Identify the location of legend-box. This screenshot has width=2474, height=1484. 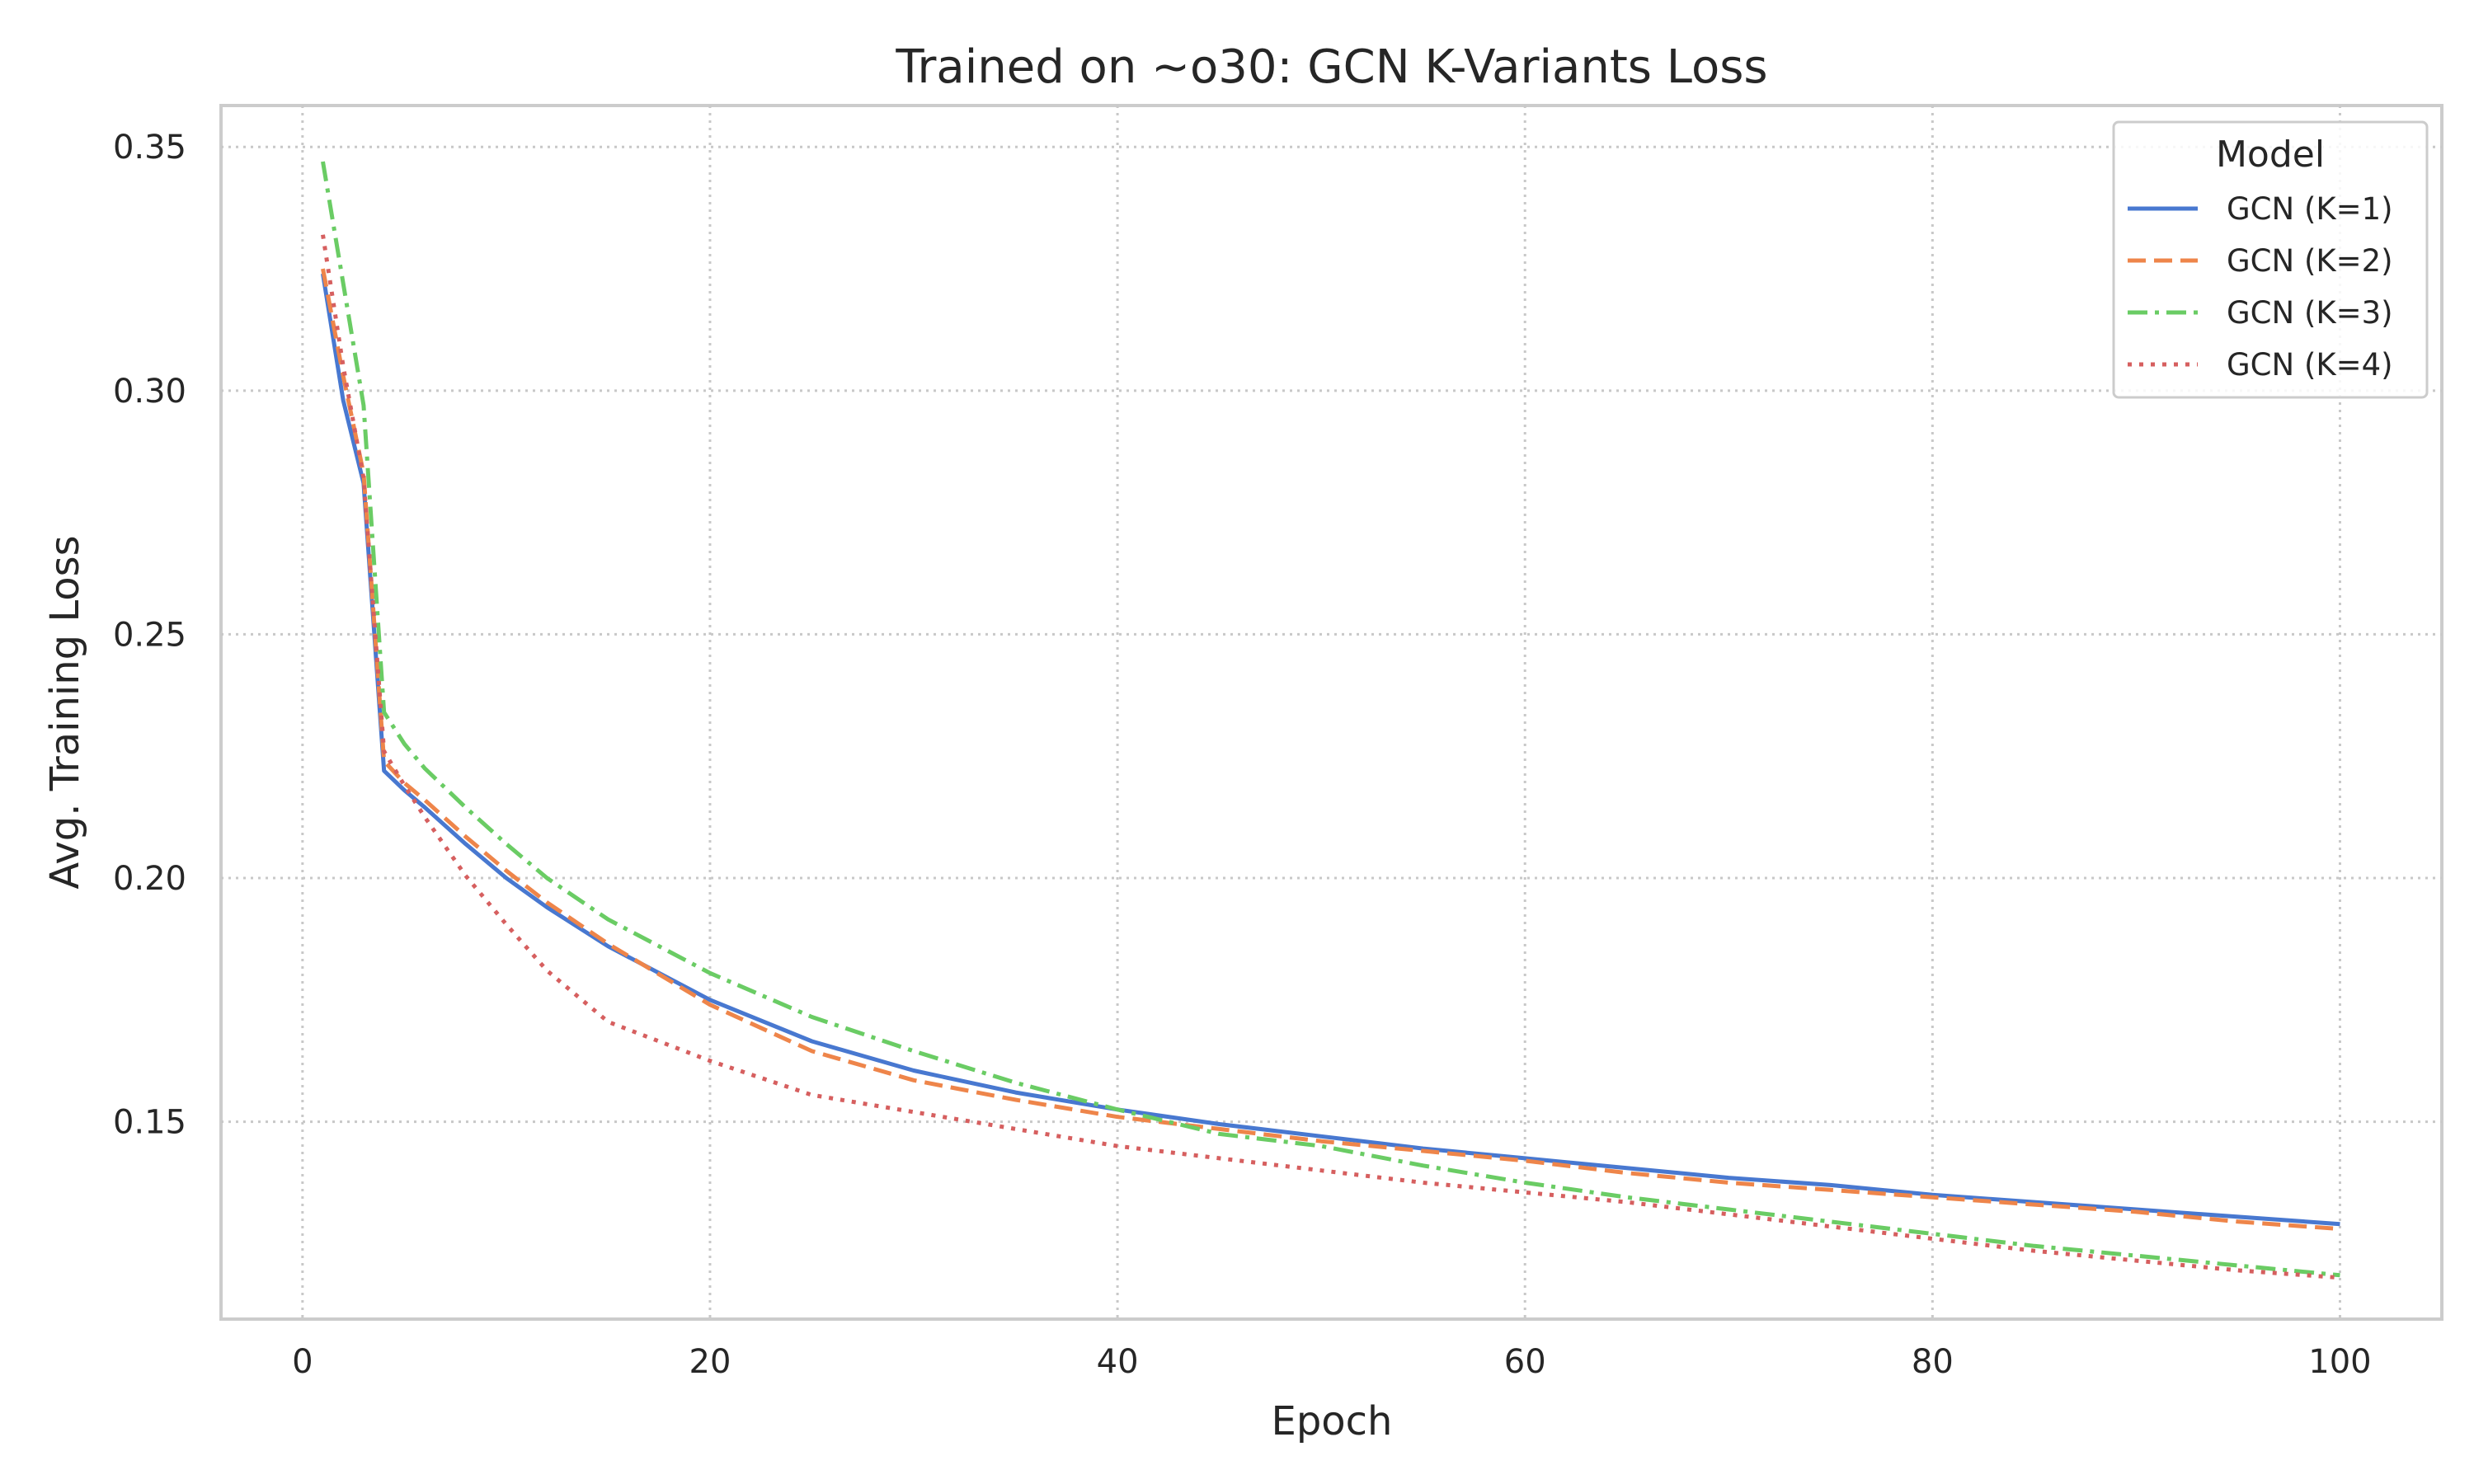
(2270, 259).